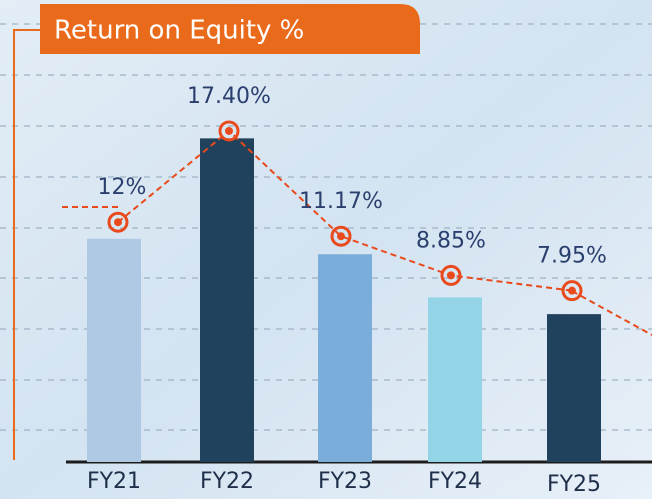 The height and width of the screenshot is (499, 652). I want to click on chart-title: Return on Equity %, so click(179, 31).